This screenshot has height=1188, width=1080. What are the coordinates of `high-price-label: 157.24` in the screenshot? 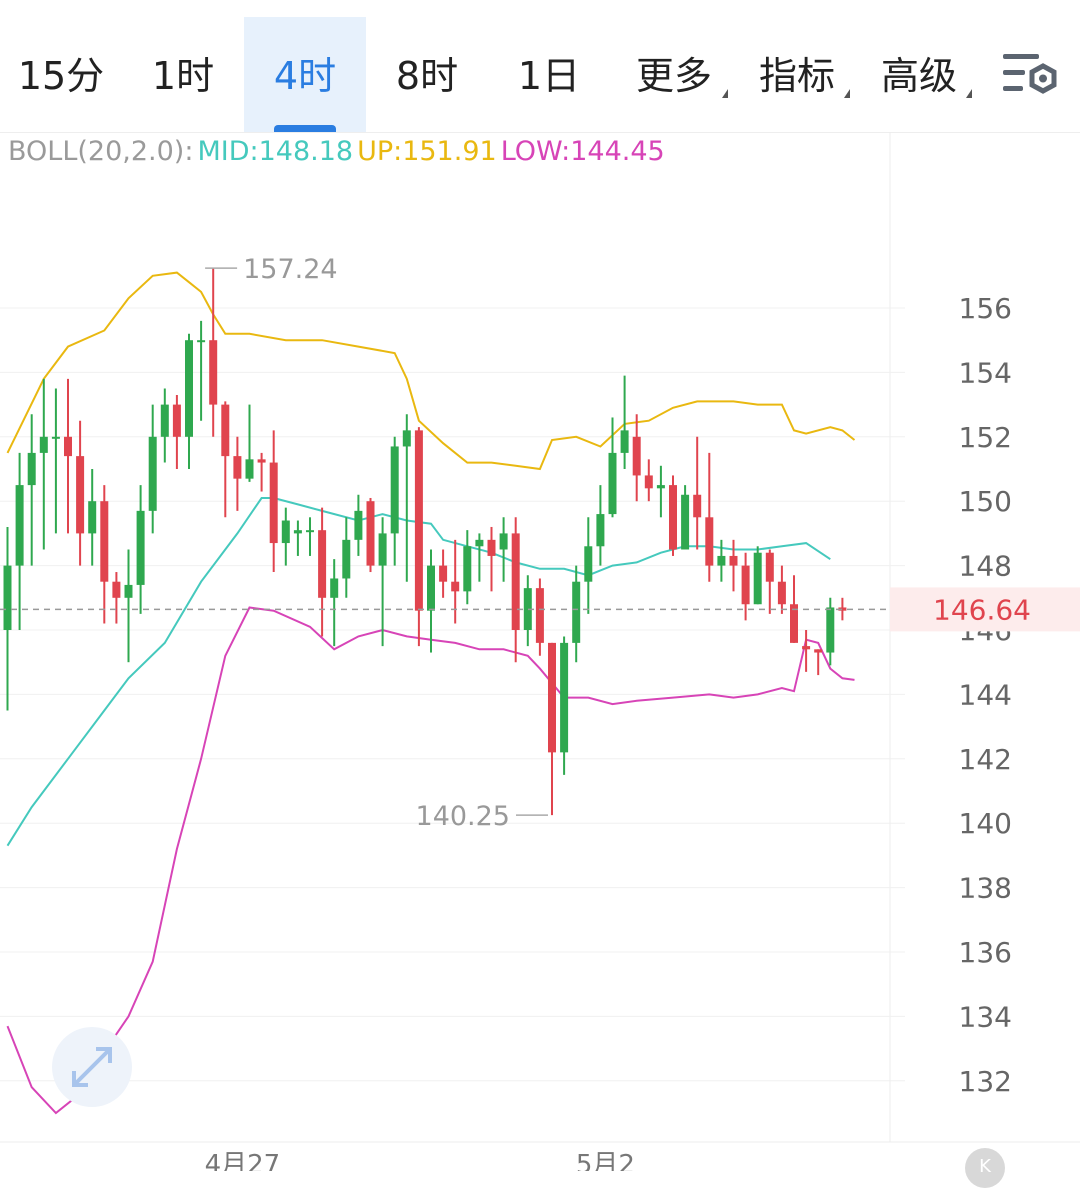 It's located at (290, 269).